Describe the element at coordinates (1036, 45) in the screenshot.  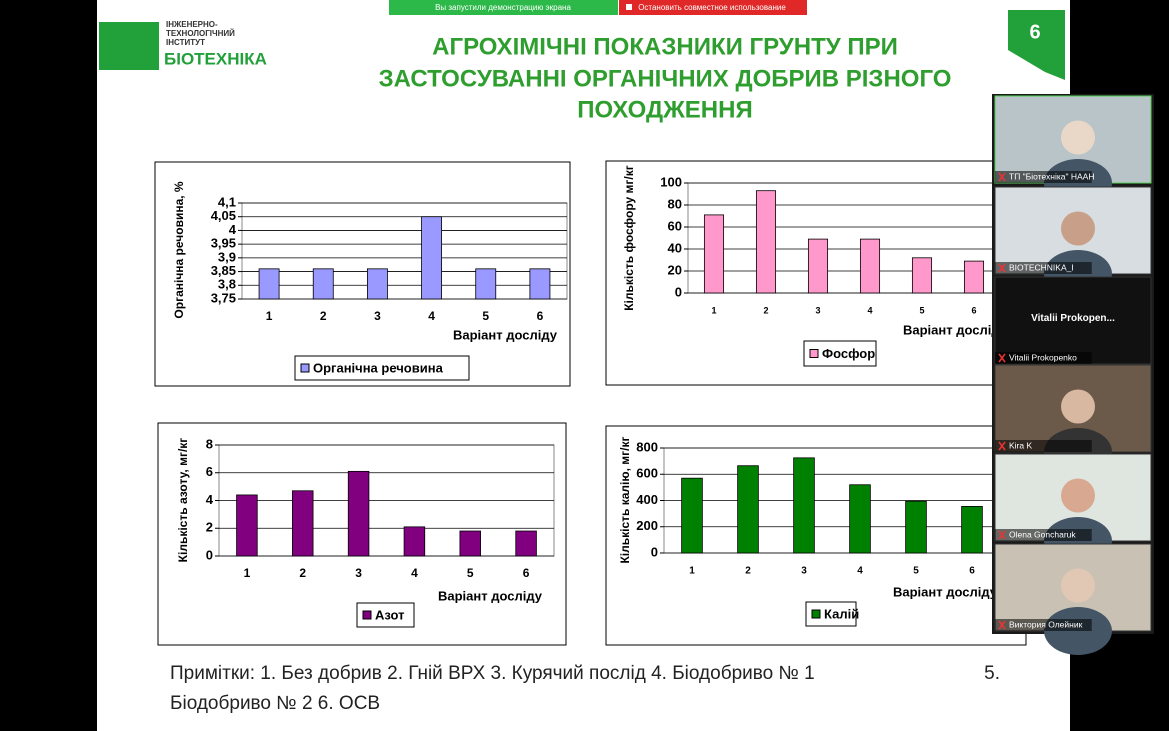
I see `slide-number-badge` at that location.